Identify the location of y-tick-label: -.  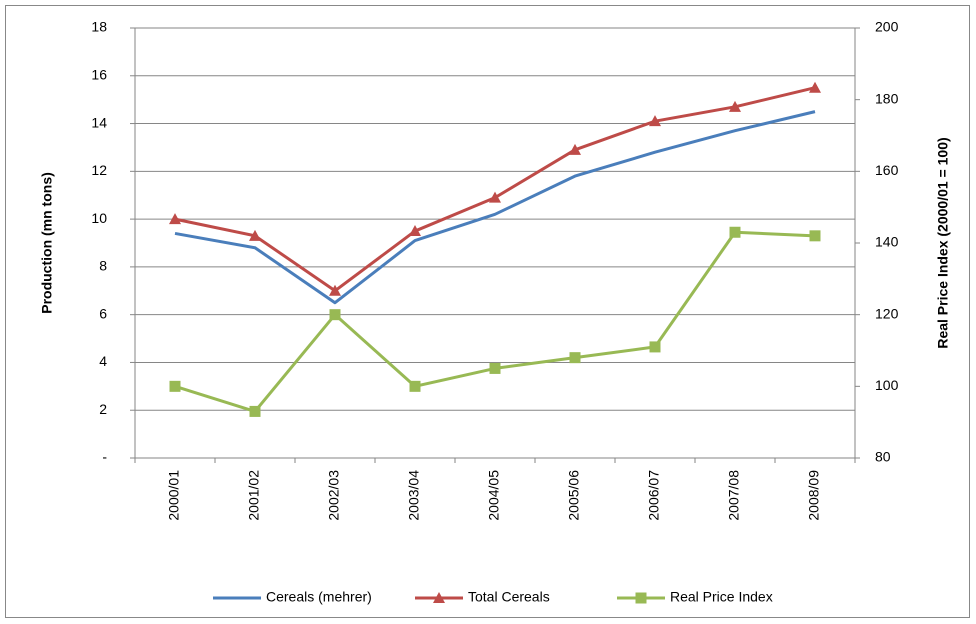
(104, 457).